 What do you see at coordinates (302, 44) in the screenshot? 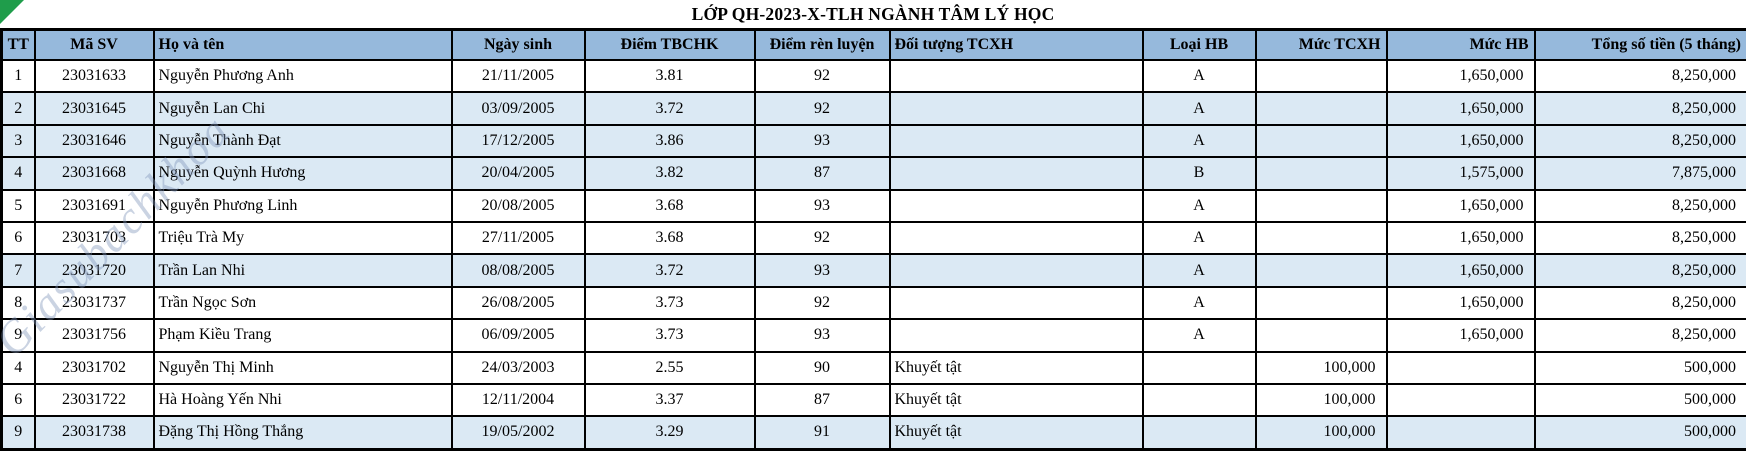
I see `column-header-ho-va-ten: Họ và tên` at bounding box center [302, 44].